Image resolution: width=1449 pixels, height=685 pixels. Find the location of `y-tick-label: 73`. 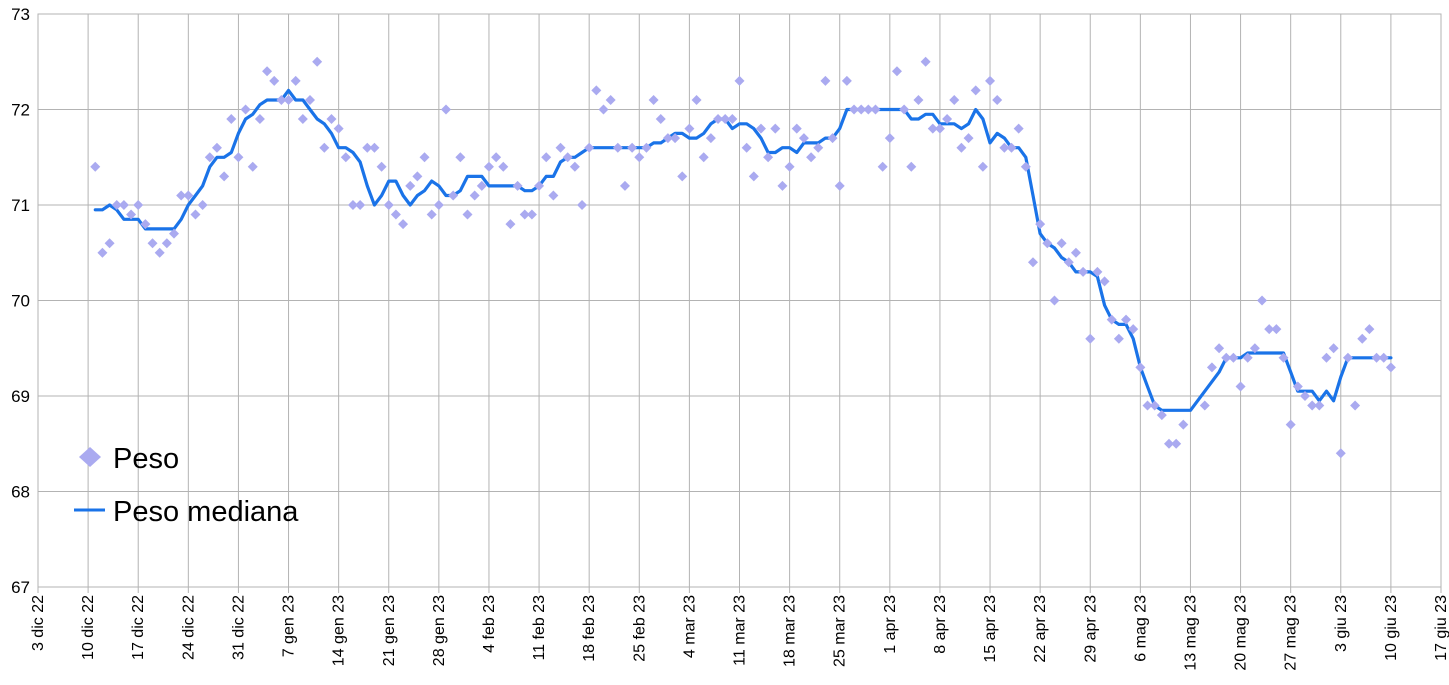

y-tick-label: 73 is located at coordinates (20, 14).